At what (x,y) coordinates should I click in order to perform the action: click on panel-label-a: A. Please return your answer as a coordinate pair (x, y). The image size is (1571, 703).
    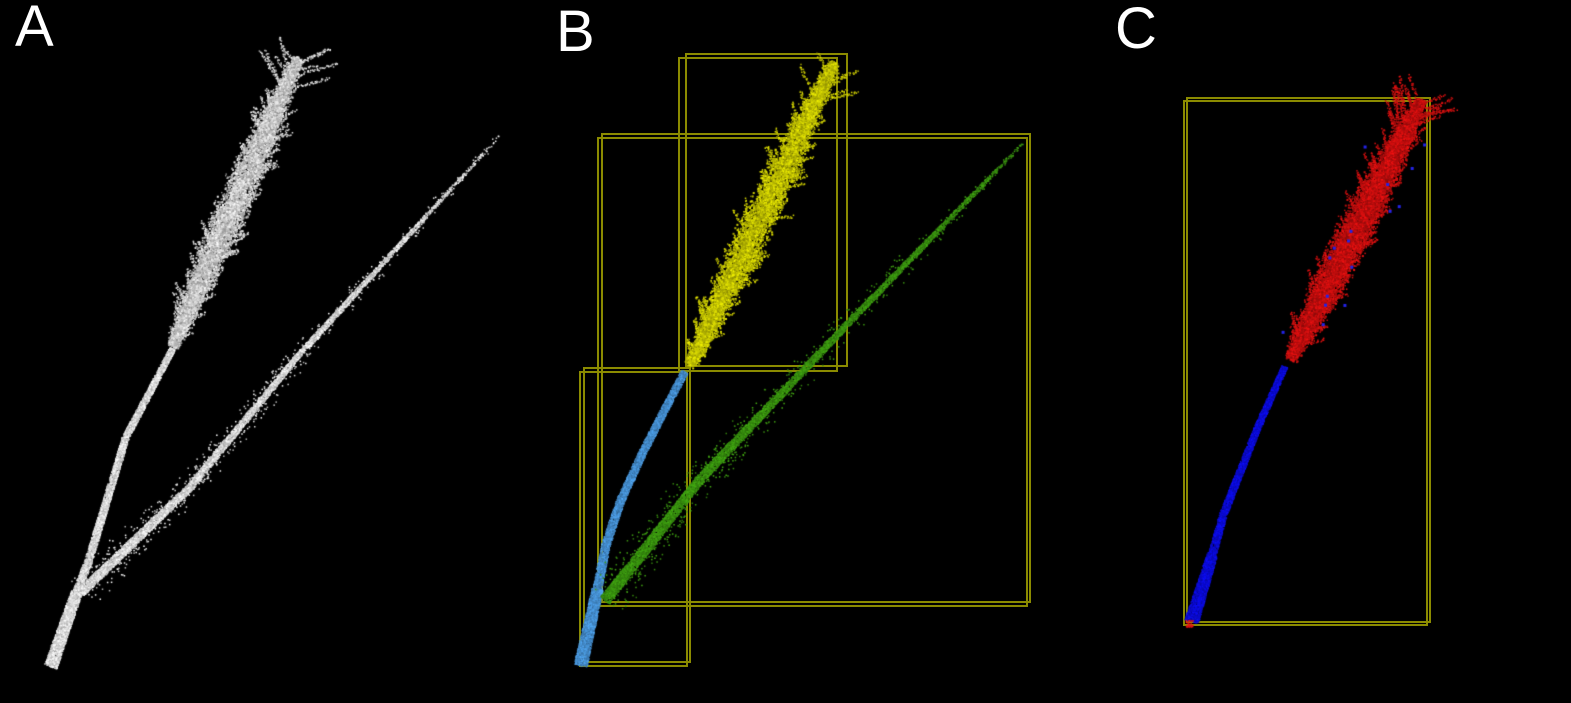
    Looking at the image, I should click on (34, 29).